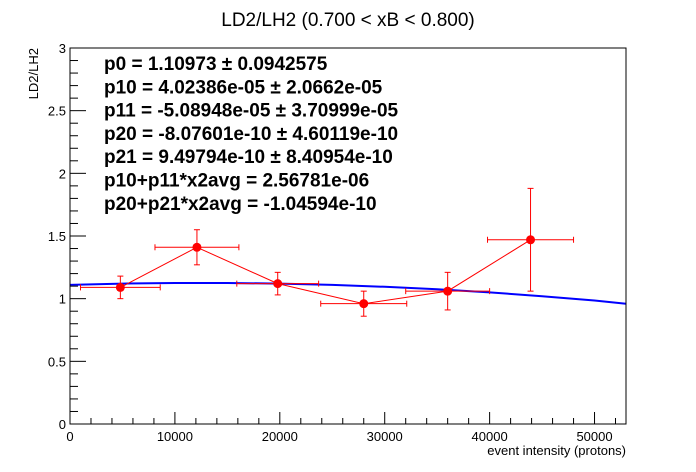  Describe the element at coordinates (556, 450) in the screenshot. I see `x-axis-title: event intensity (protons)` at that location.